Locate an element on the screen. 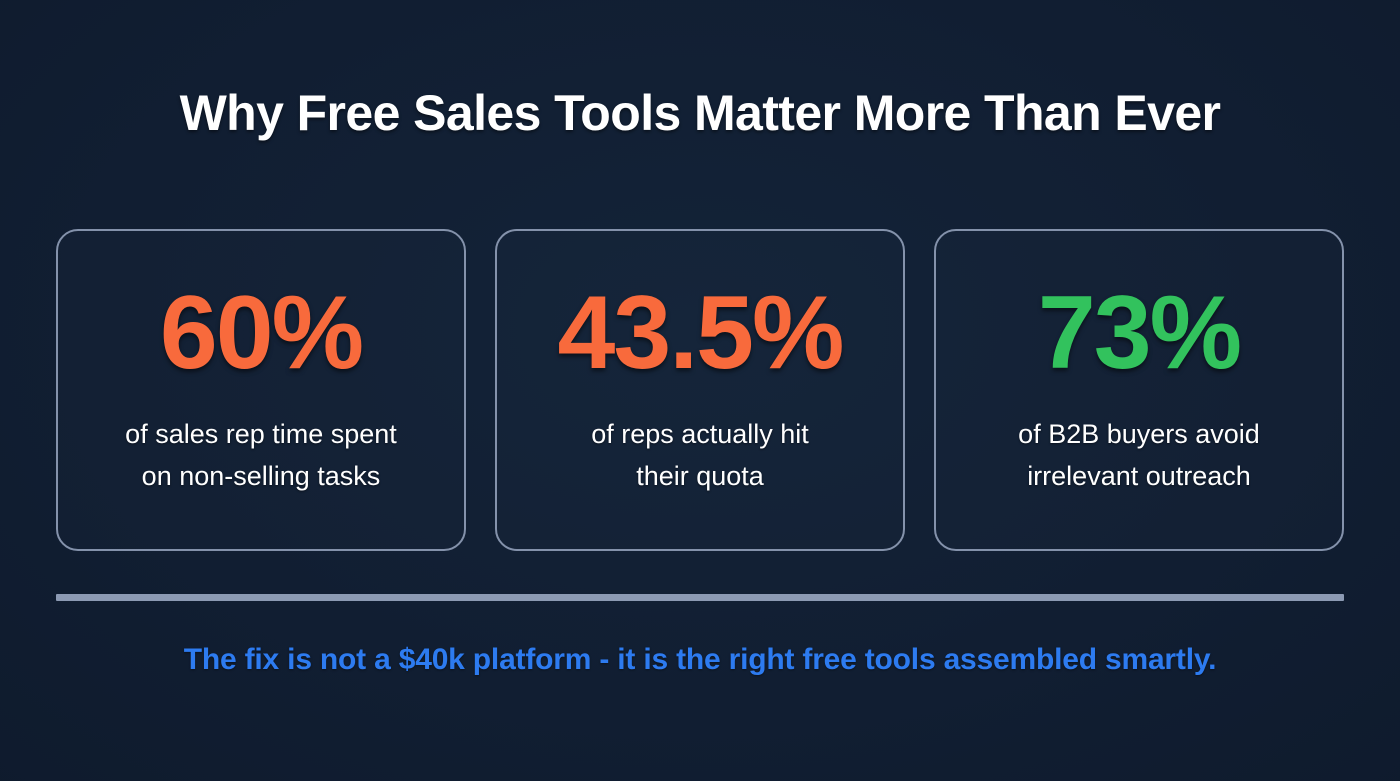 This screenshot has width=1400, height=781. section-divider is located at coordinates (700, 597).